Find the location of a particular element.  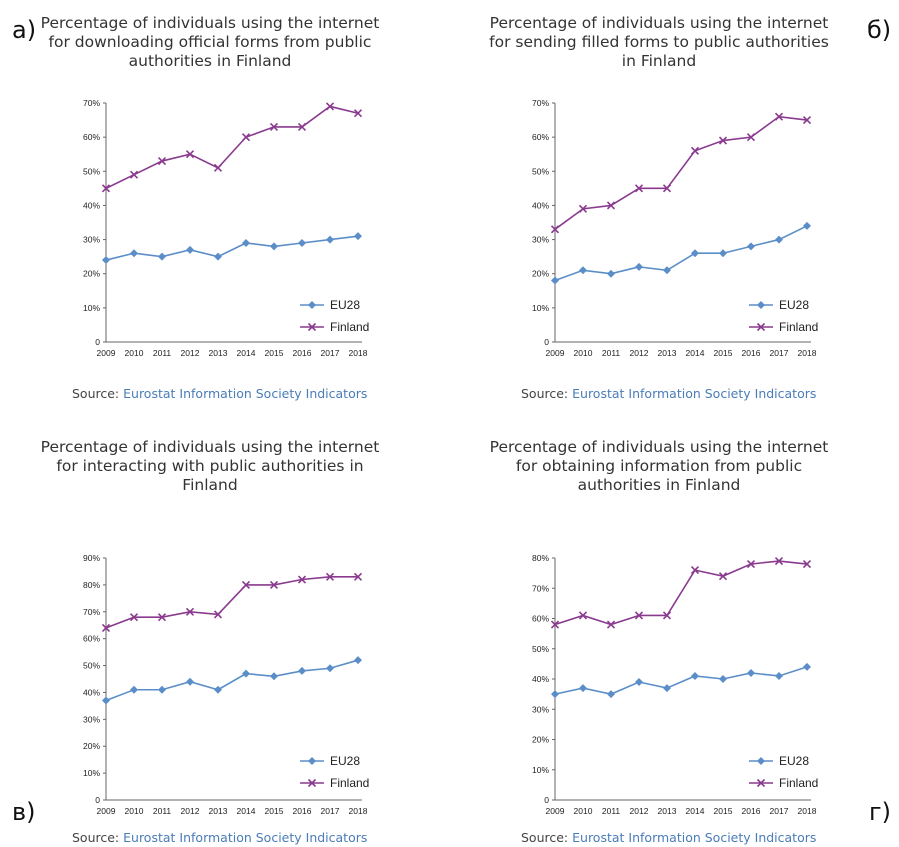

series-line-finland is located at coordinates (231, 602).